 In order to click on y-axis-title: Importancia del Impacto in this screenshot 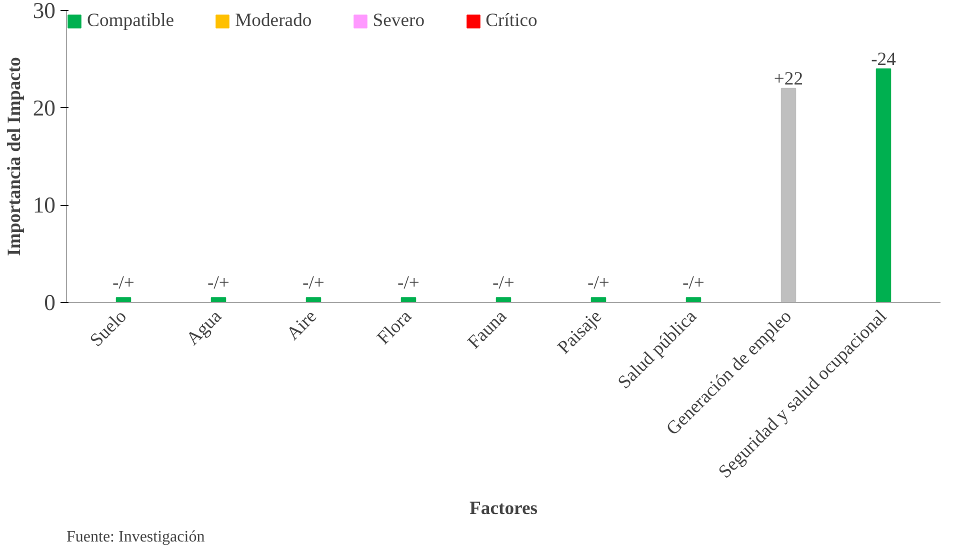, I will do `click(14, 156)`.